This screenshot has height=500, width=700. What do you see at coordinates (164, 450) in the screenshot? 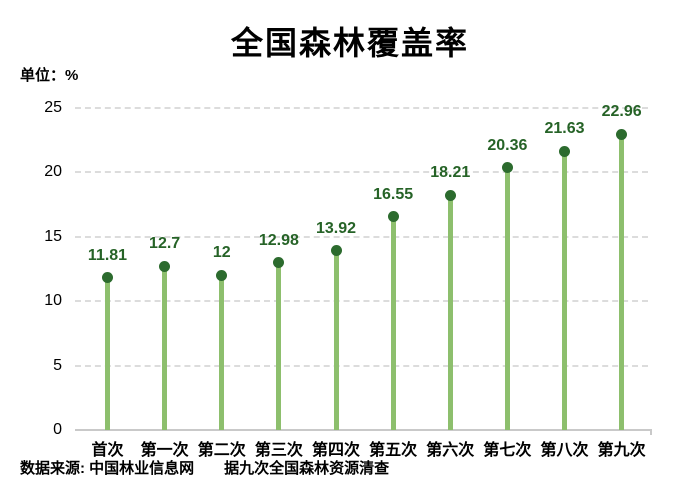
I see `x-axis-label: 第一次` at bounding box center [164, 450].